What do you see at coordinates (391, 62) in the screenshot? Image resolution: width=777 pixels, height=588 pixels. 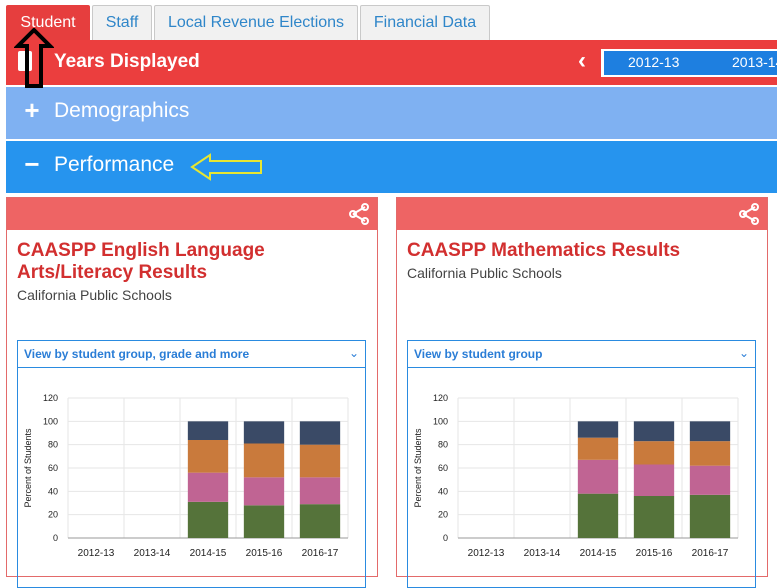 I see `years-displayed-bar: Years Displayed ‹ 2012-13 2013-14` at bounding box center [391, 62].